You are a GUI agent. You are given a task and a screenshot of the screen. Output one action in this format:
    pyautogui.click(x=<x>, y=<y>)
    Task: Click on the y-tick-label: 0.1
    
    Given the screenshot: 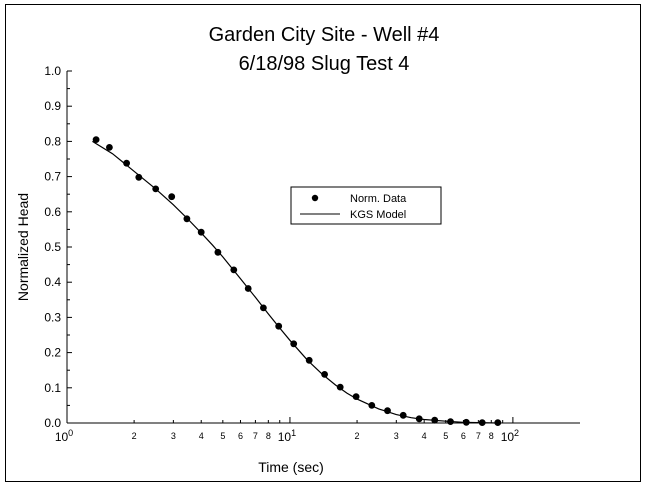 What is the action you would take?
    pyautogui.click(x=52, y=388)
    